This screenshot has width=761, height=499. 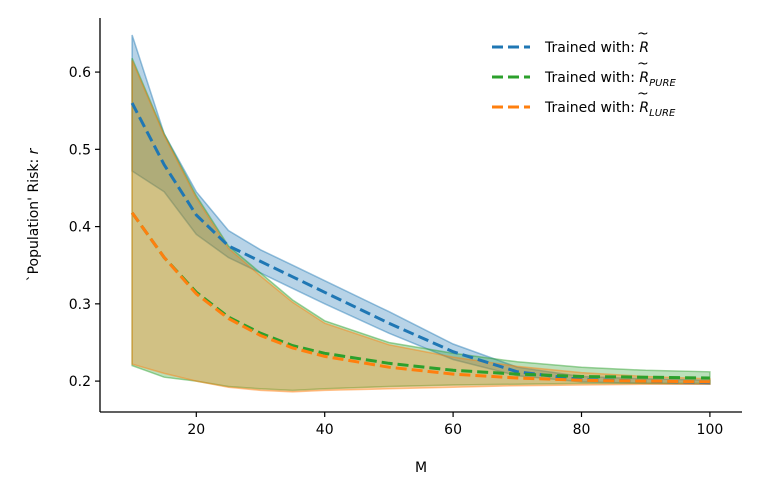 What do you see at coordinates (610, 79) in the screenshot?
I see `legend-label-1: Trained with: RPURE` at bounding box center [610, 79].